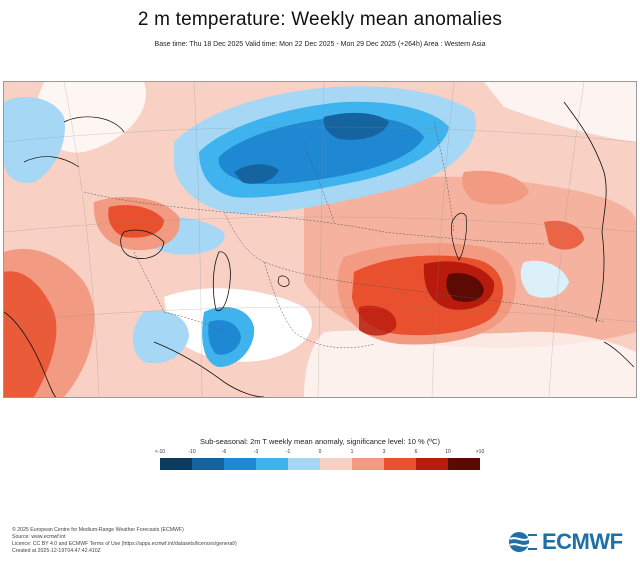  Describe the element at coordinates (34, 140) in the screenshot. I see `cold-region-west` at that location.